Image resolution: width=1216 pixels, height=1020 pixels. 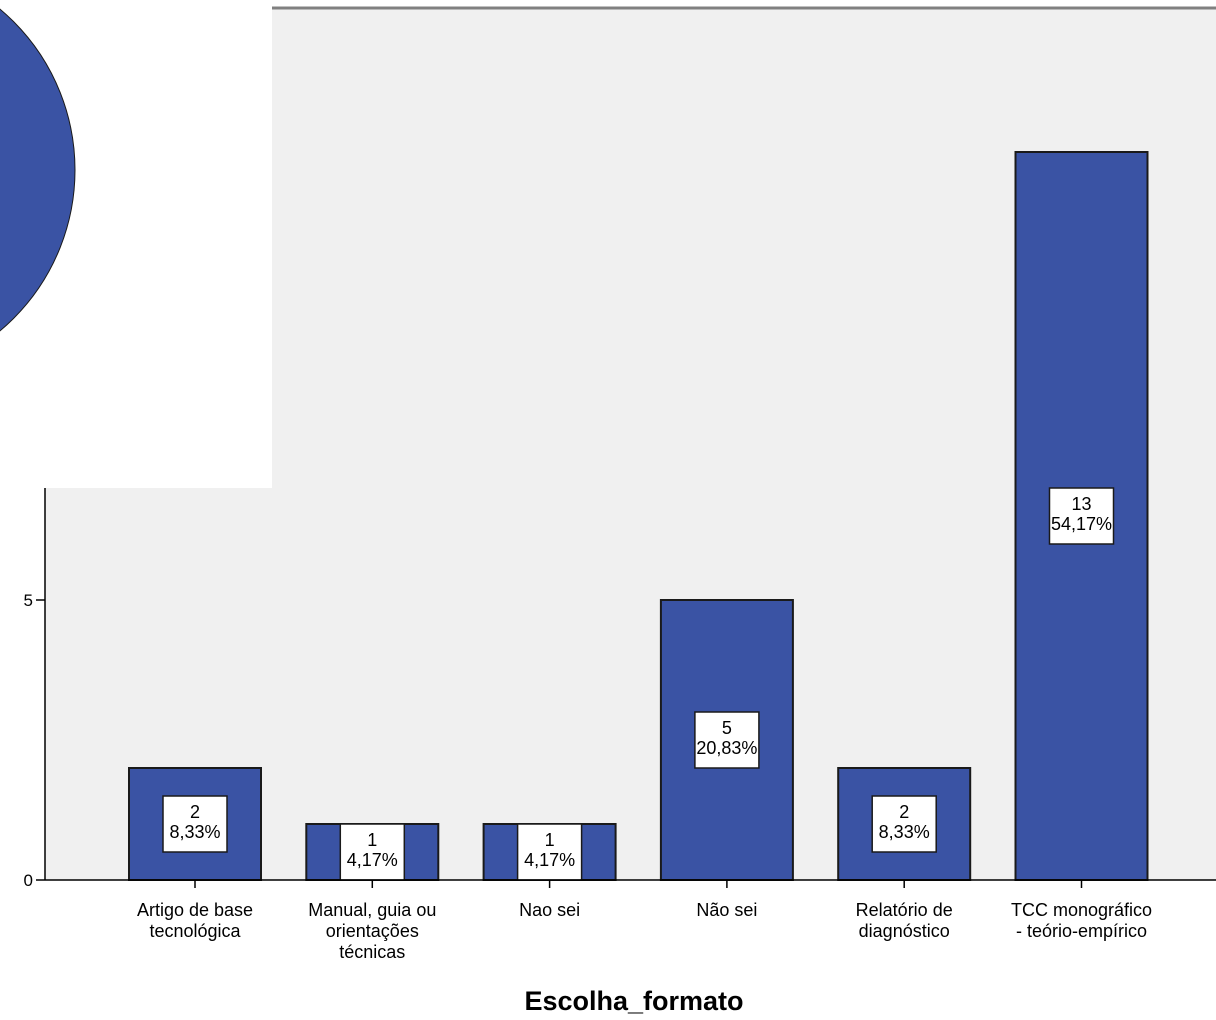 I want to click on data-label: 20,83%, so click(x=726, y=748).